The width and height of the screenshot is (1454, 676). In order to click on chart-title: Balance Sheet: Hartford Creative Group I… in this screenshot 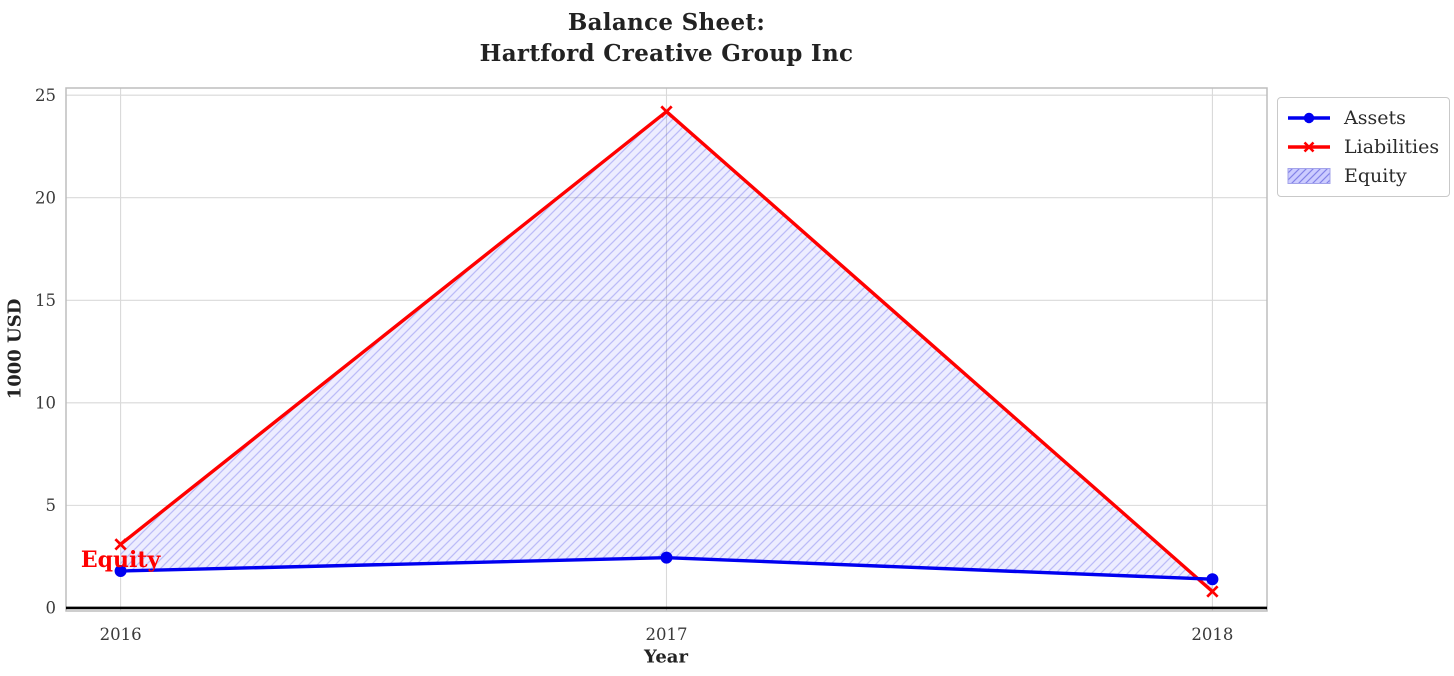, I will do `click(666, 38)`.